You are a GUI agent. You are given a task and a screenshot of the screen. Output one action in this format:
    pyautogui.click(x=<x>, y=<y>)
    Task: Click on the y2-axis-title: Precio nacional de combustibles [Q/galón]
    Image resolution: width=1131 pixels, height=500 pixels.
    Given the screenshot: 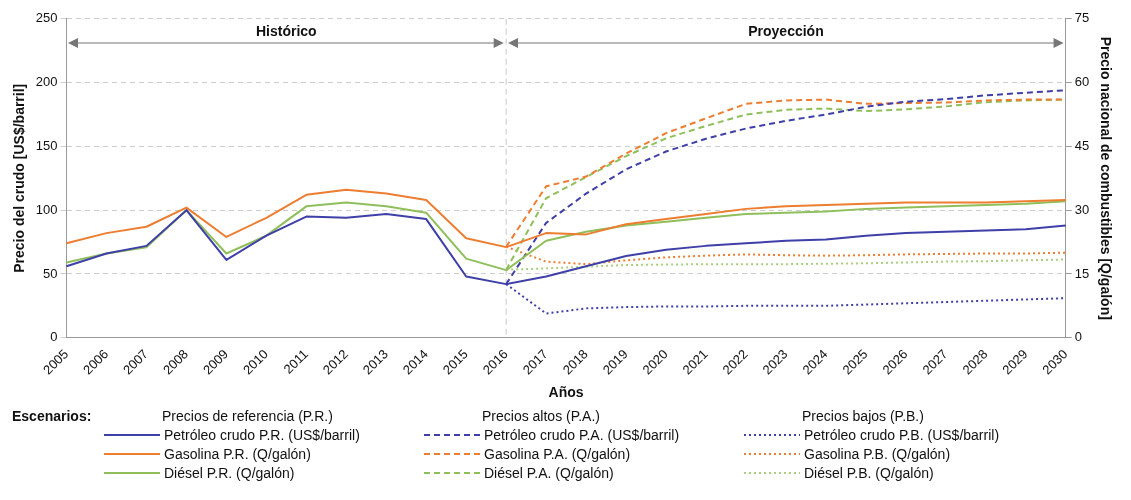 What is the action you would take?
    pyautogui.click(x=1105, y=178)
    